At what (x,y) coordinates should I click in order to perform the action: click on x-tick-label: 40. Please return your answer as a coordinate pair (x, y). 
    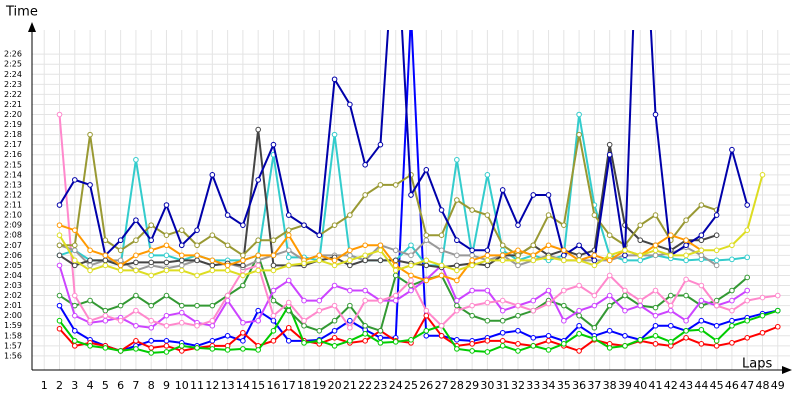
    Looking at the image, I should click on (640, 385).